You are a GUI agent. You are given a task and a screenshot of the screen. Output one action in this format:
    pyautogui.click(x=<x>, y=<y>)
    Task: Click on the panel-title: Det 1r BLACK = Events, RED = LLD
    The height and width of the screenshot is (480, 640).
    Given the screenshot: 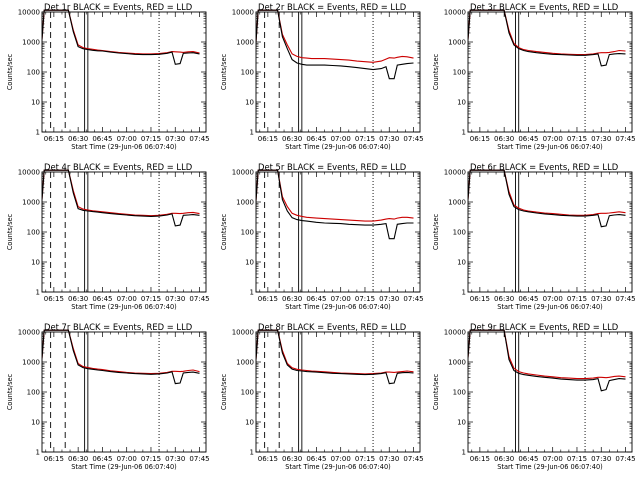 What is the action you would take?
    pyautogui.click(x=118, y=7)
    